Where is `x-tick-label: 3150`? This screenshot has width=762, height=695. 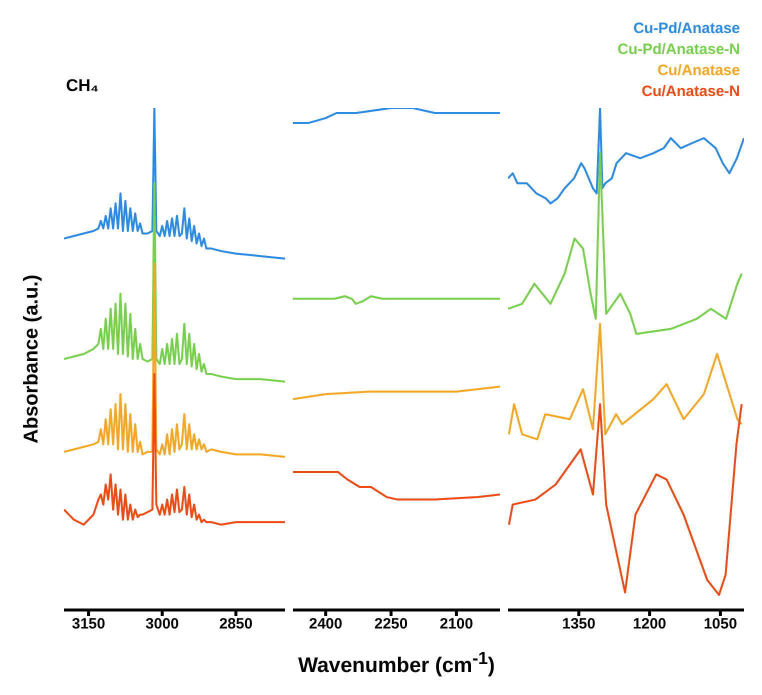
x-tick-label: 3150 is located at coordinates (89, 624).